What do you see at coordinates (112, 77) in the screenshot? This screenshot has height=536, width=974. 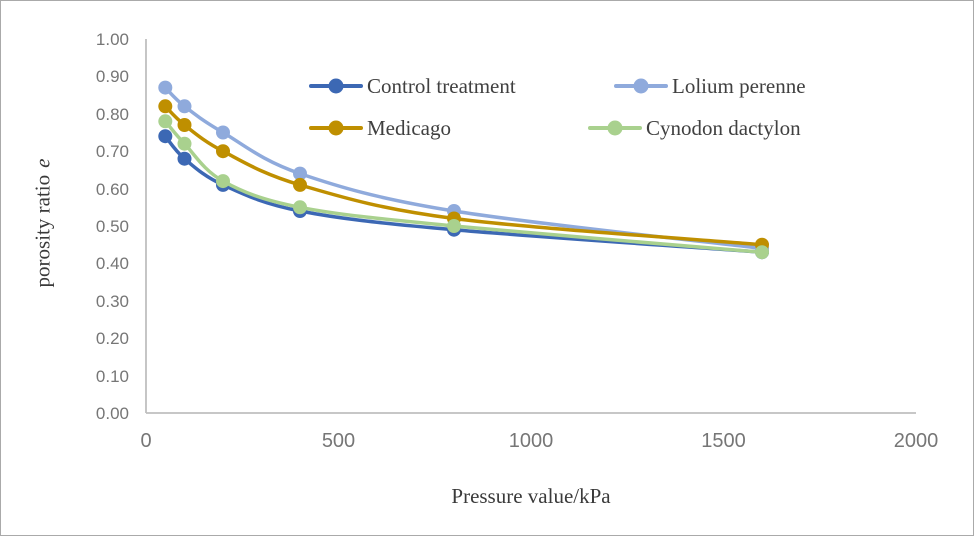 I see `y-tick-label: 0.90` at bounding box center [112, 77].